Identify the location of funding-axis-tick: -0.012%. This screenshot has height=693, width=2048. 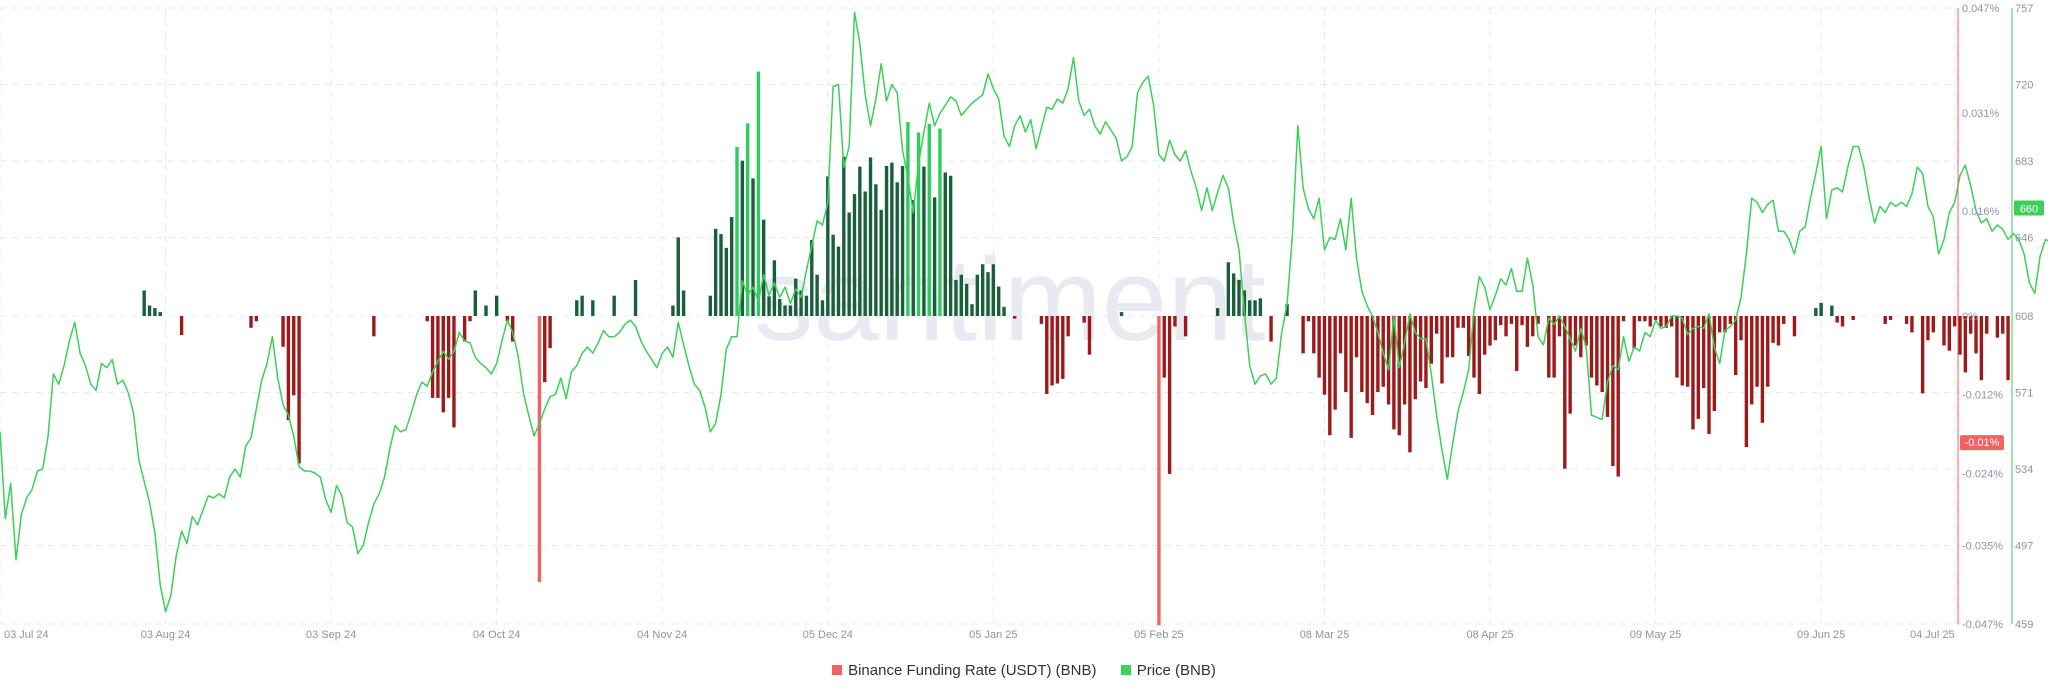
(1982, 396).